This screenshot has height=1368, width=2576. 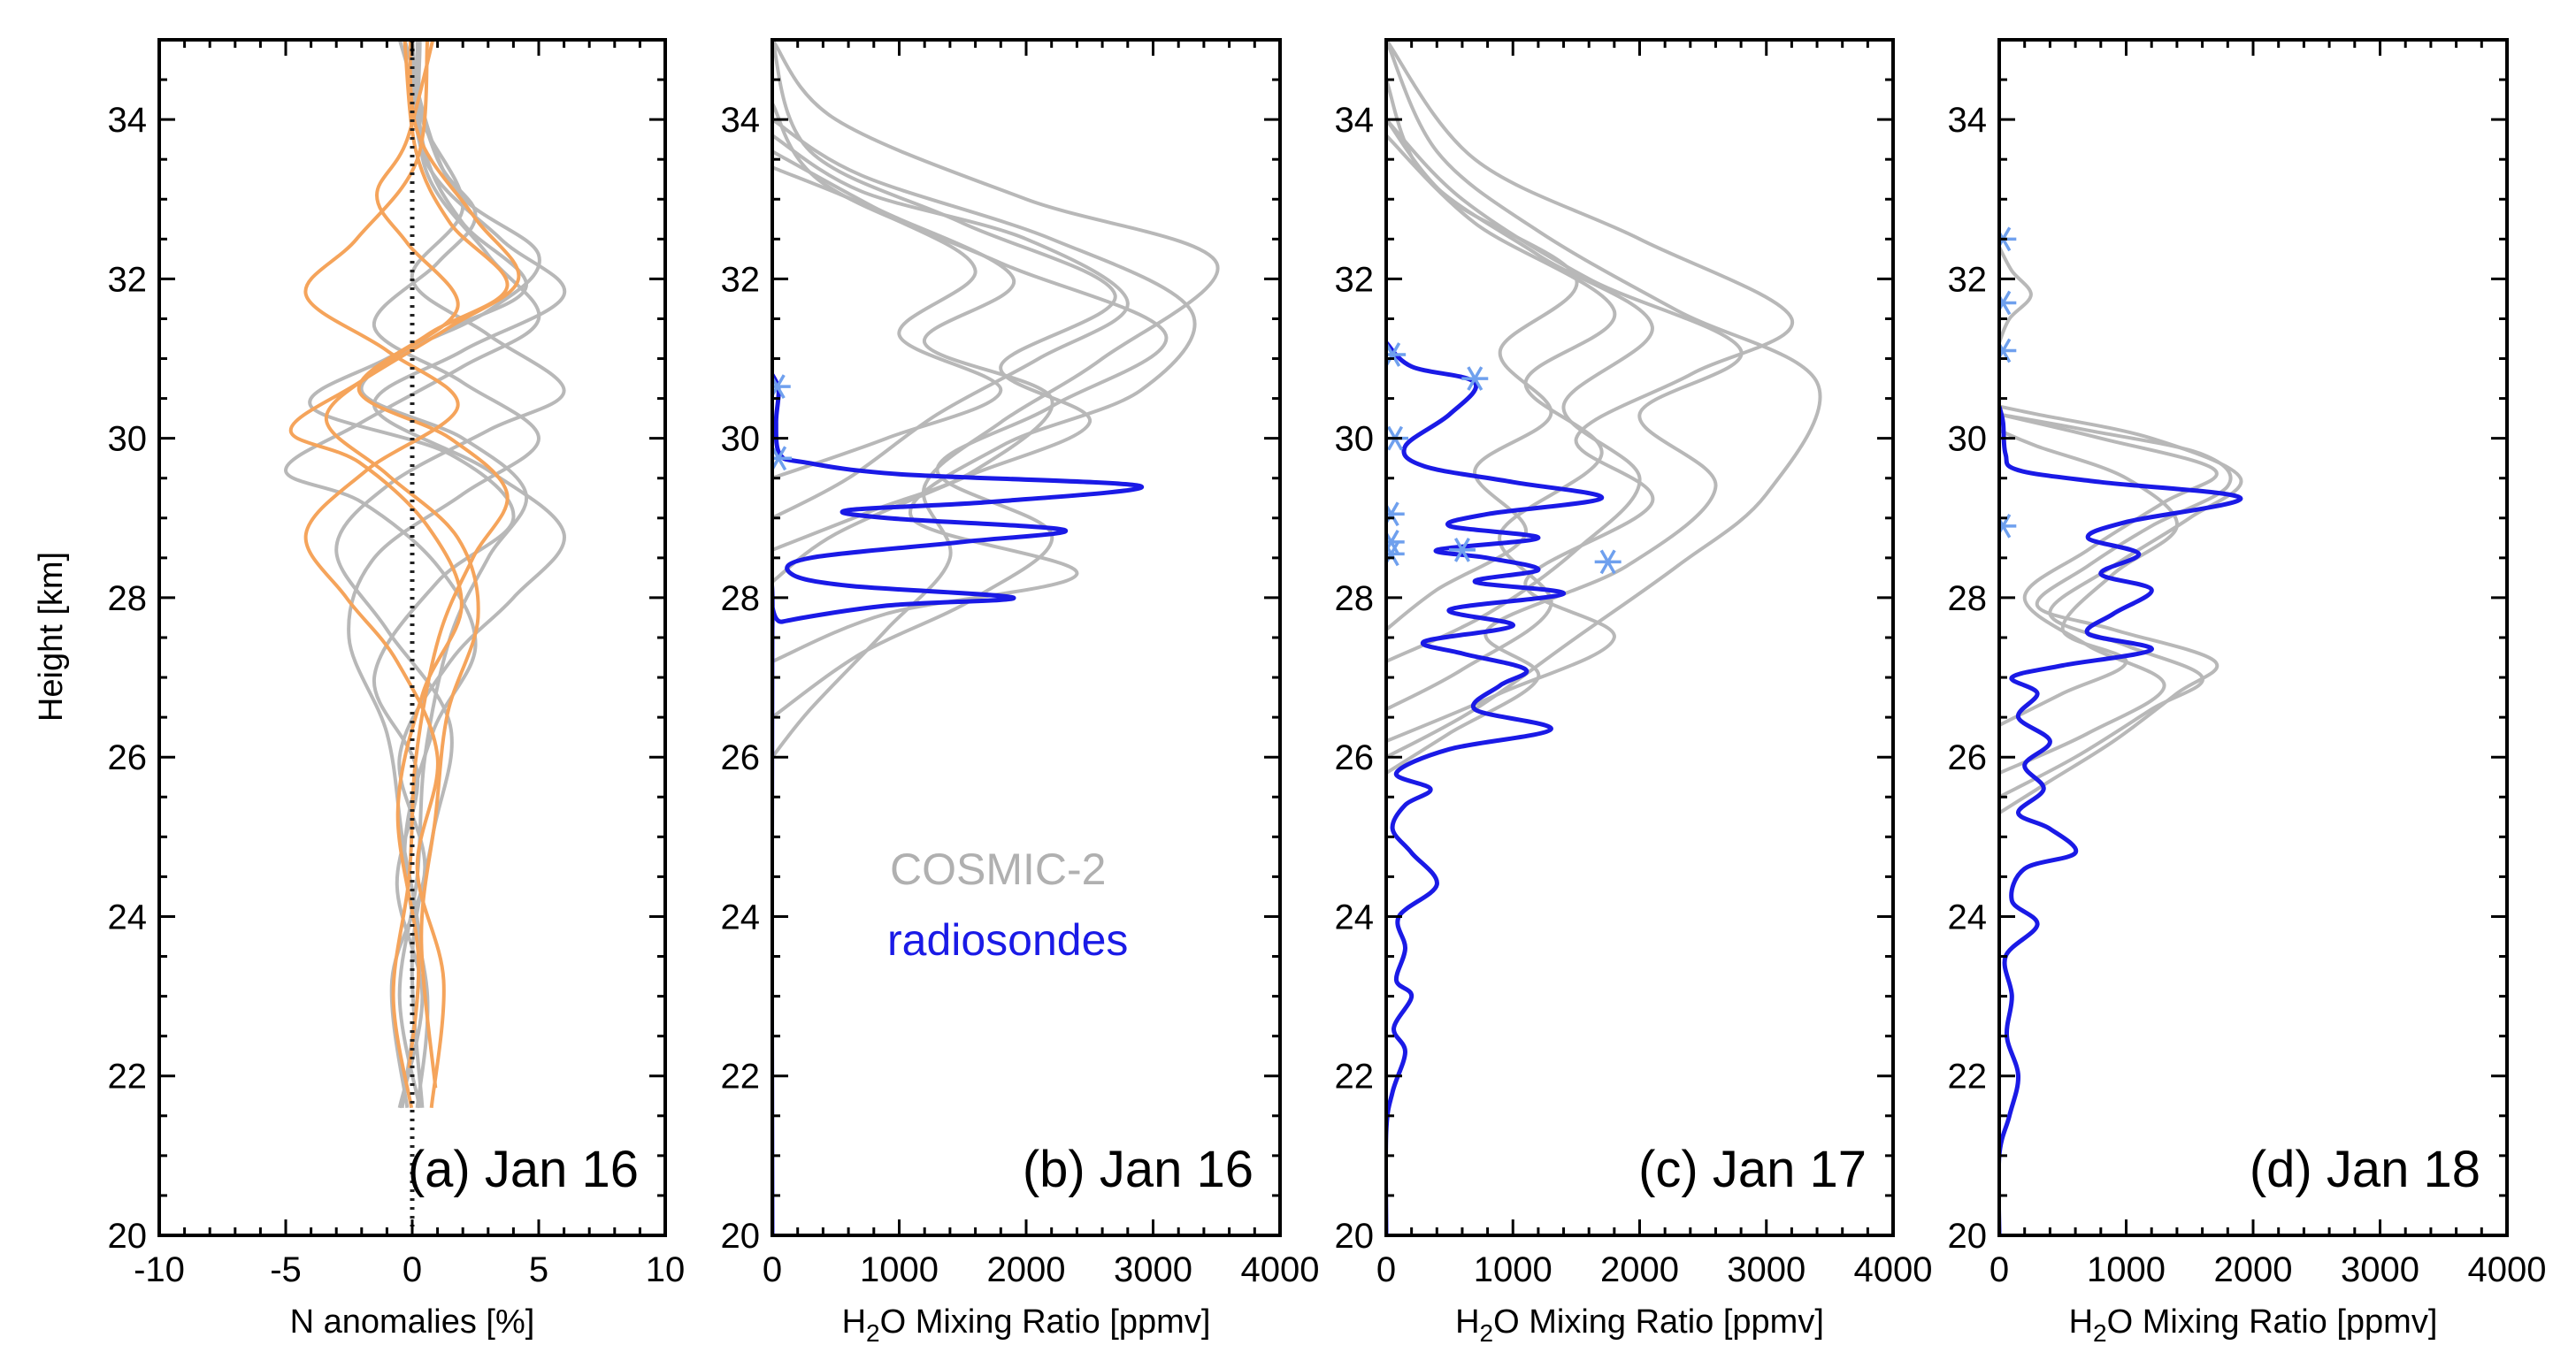 What do you see at coordinates (998, 869) in the screenshot?
I see `legend-cosmic-label: COSMIC-2` at bounding box center [998, 869].